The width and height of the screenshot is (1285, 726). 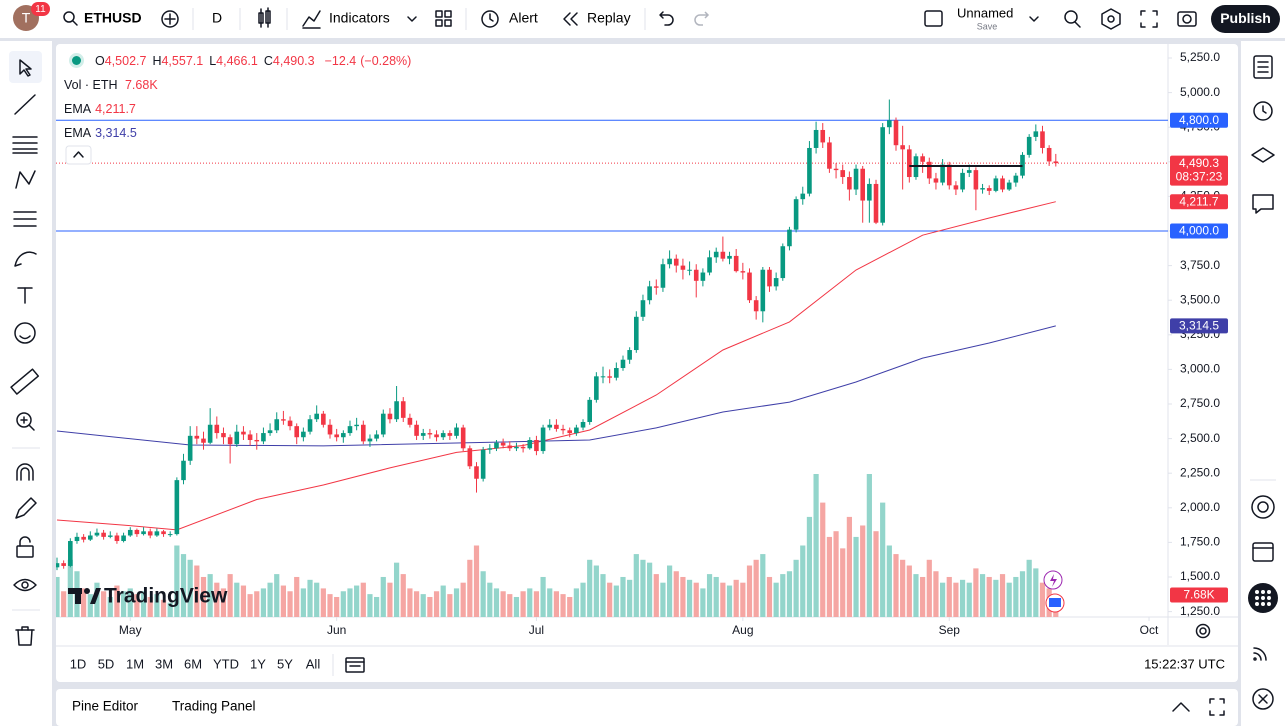 What do you see at coordinates (25, 104) in the screenshot?
I see `trend-line-tool` at bounding box center [25, 104].